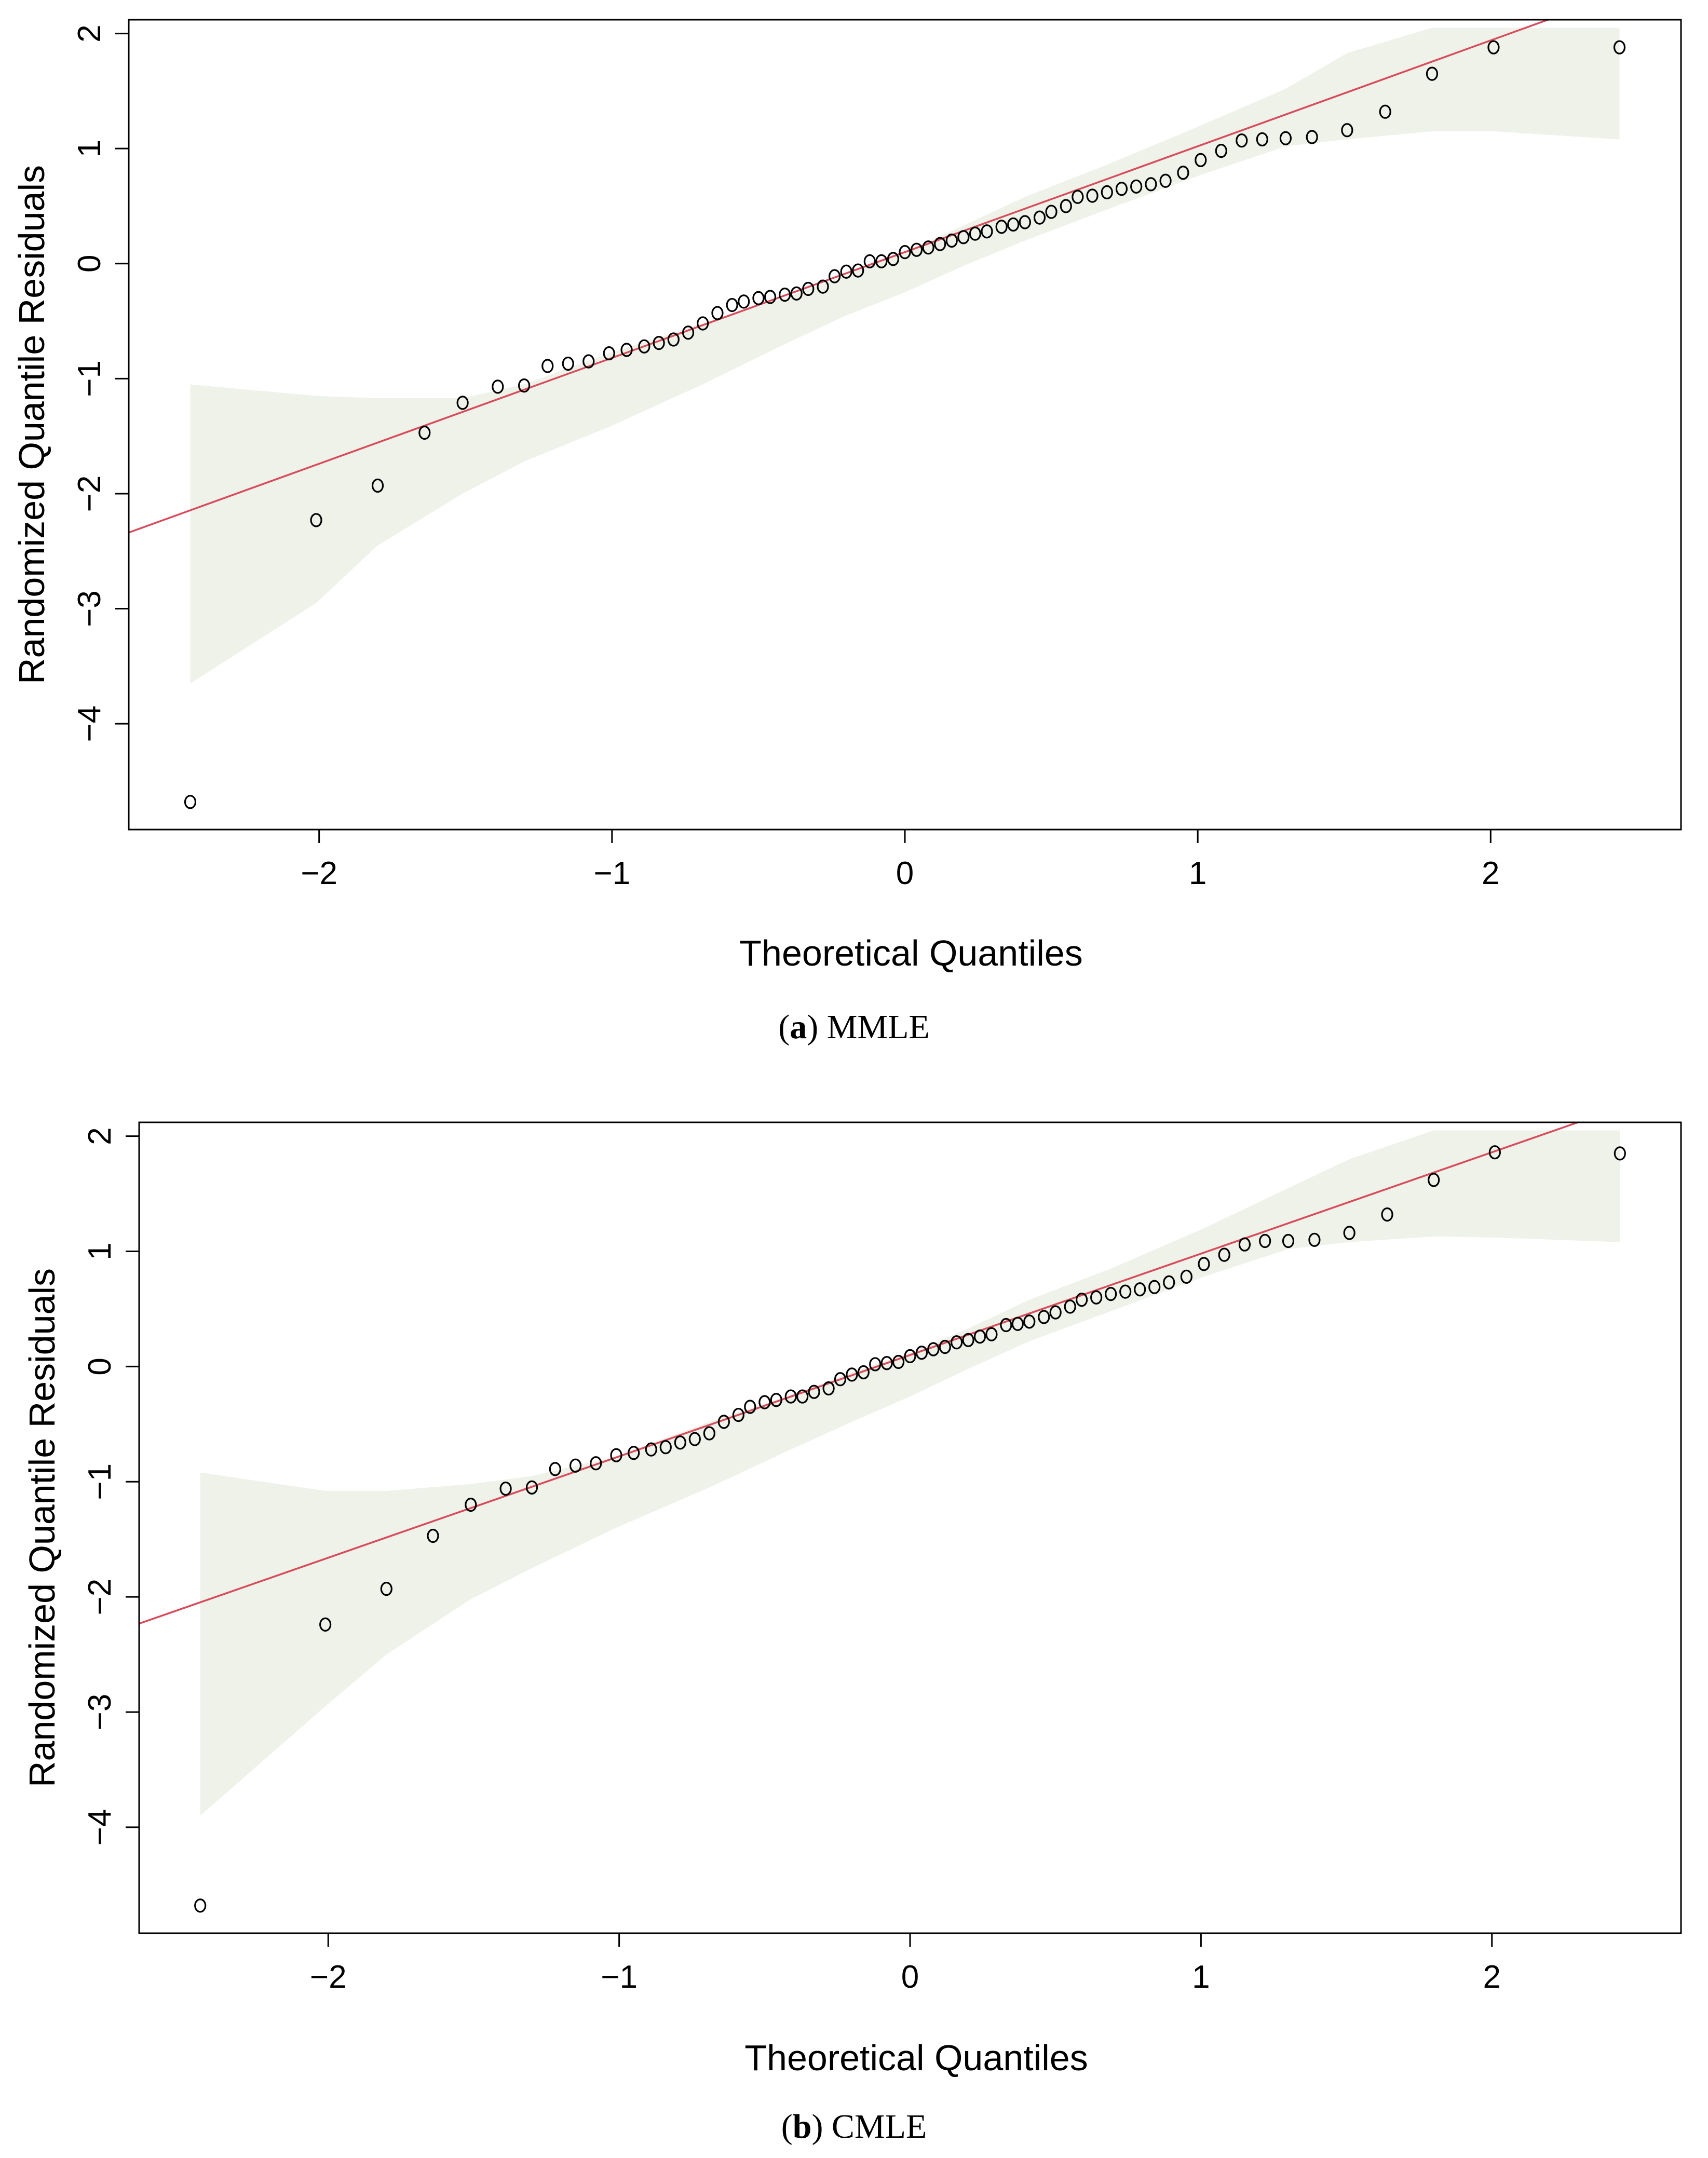 The height and width of the screenshot is (2158, 1708). What do you see at coordinates (878, 1027) in the screenshot?
I see `panel-a-caption-text: MMLE` at bounding box center [878, 1027].